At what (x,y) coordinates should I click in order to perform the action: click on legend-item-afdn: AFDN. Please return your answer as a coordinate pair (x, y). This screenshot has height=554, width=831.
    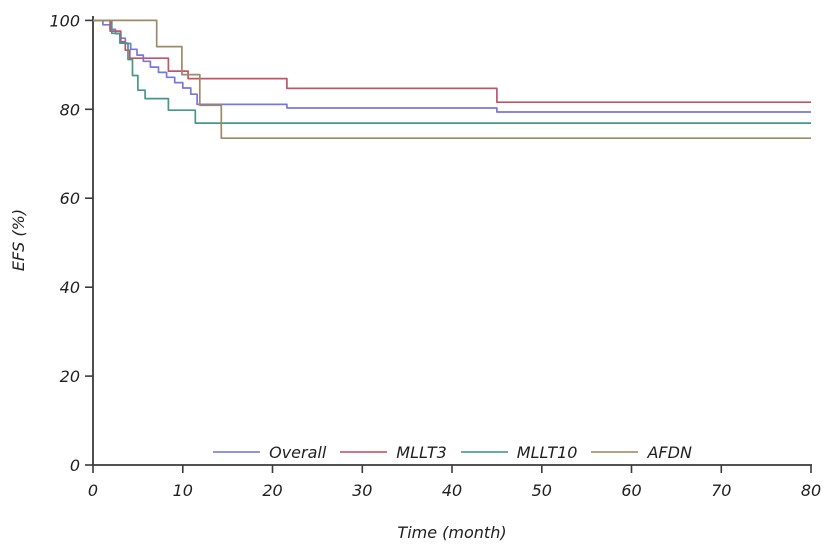
    Looking at the image, I should click on (641, 452).